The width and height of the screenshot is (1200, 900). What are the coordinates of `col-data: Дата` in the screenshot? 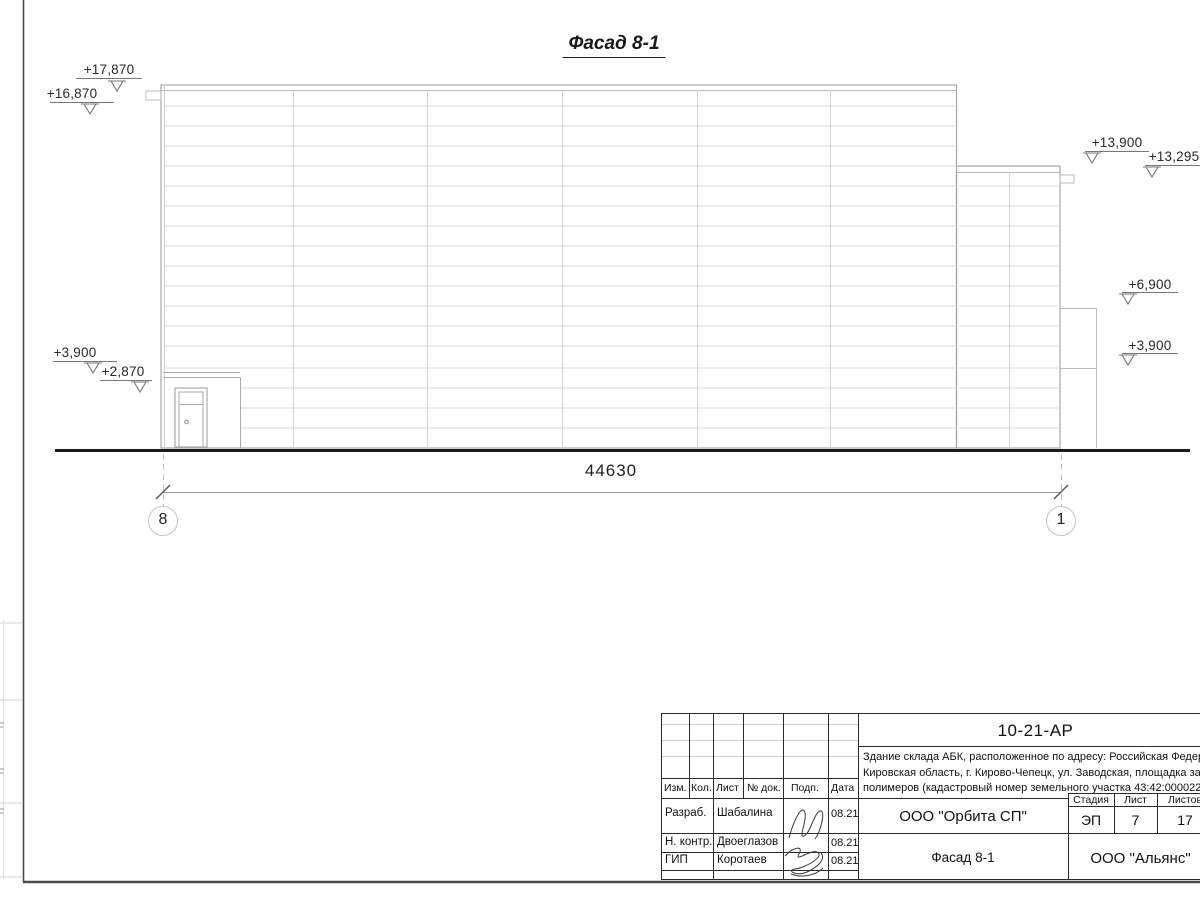 It's located at (843, 788).